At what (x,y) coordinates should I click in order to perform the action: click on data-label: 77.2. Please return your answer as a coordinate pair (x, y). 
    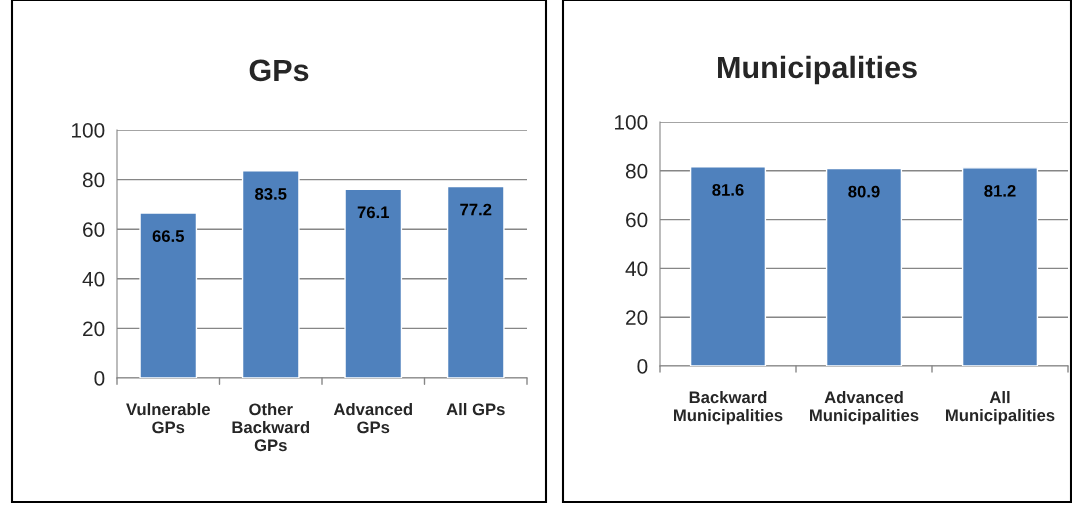
    Looking at the image, I should click on (476, 209).